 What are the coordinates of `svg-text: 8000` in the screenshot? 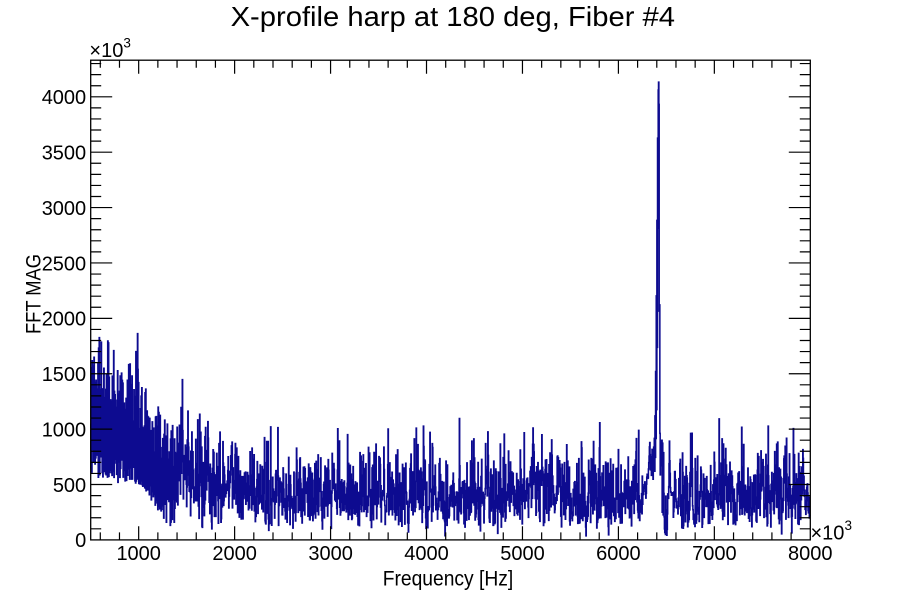 It's located at (810, 554).